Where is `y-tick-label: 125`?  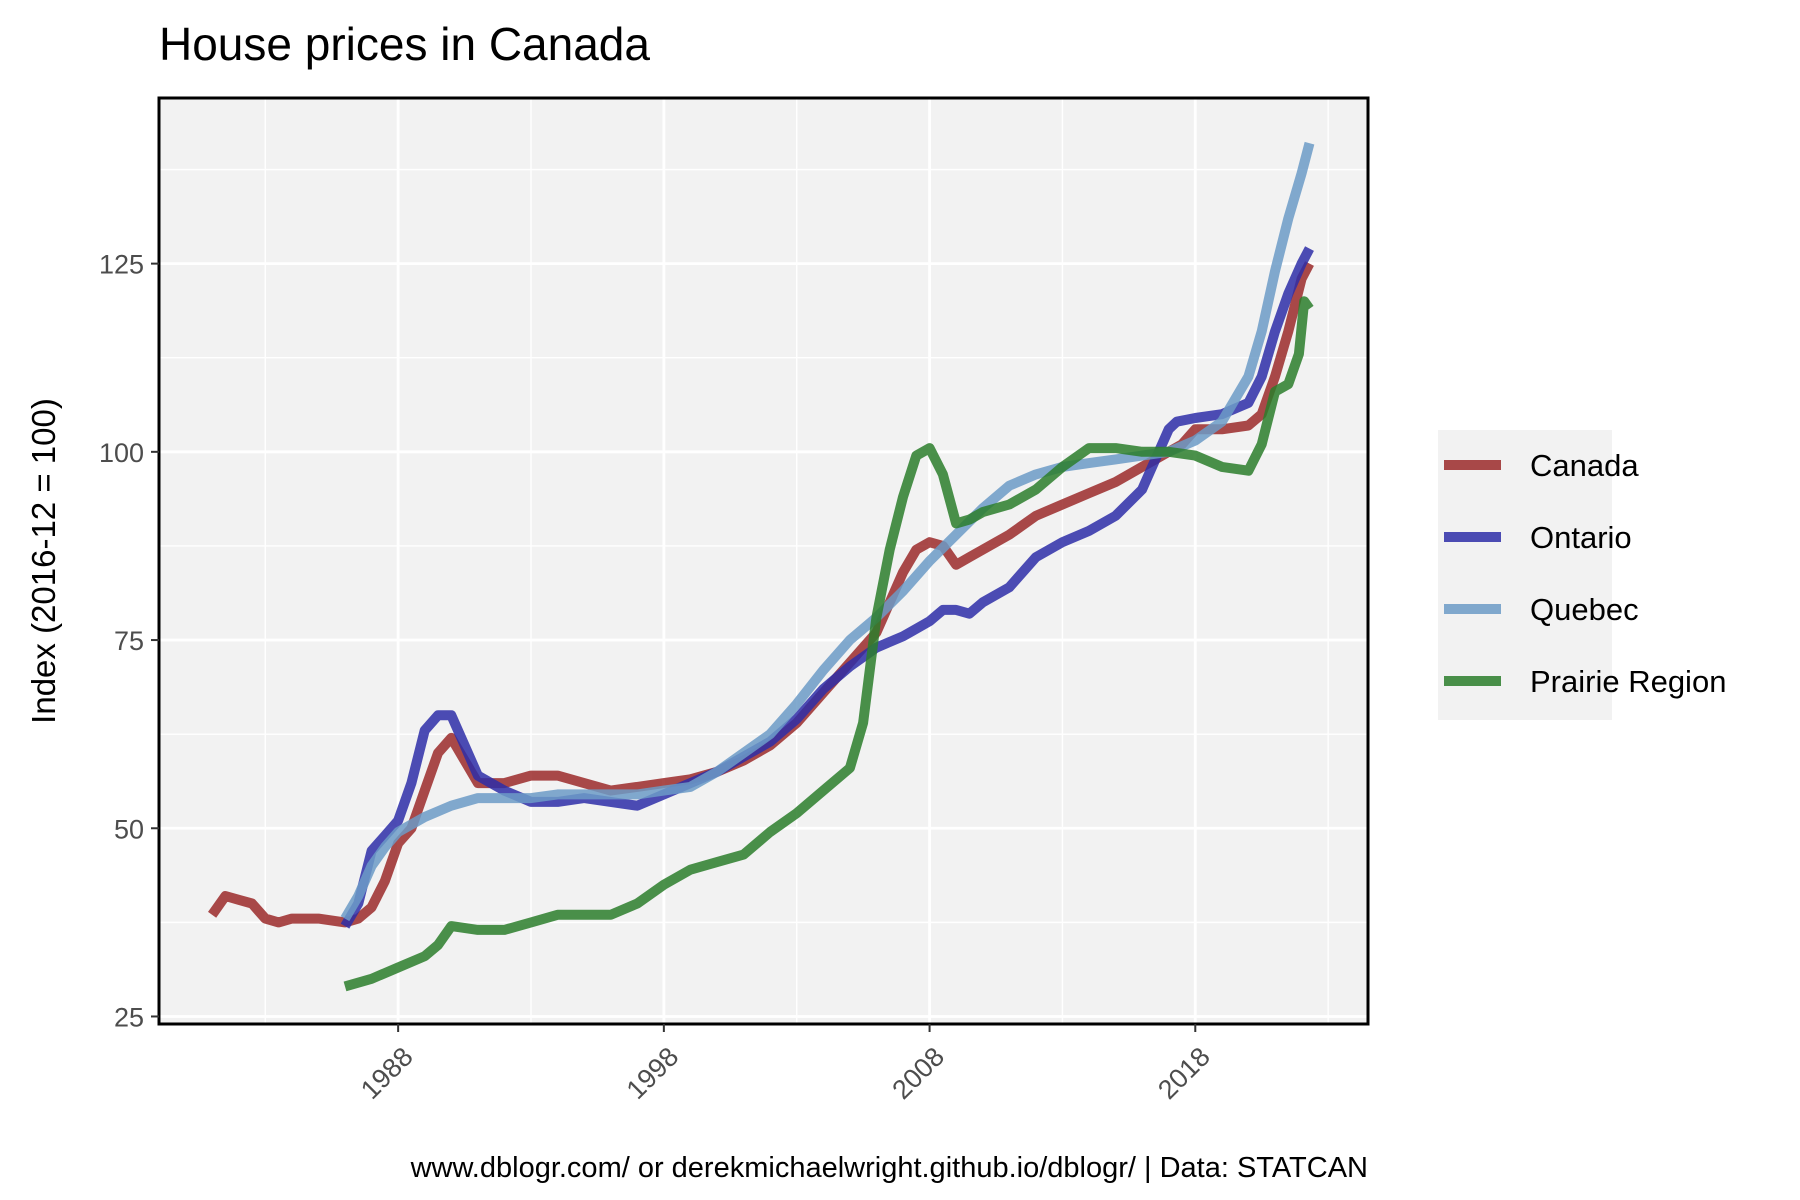
y-tick-label: 125 is located at coordinates (121, 265).